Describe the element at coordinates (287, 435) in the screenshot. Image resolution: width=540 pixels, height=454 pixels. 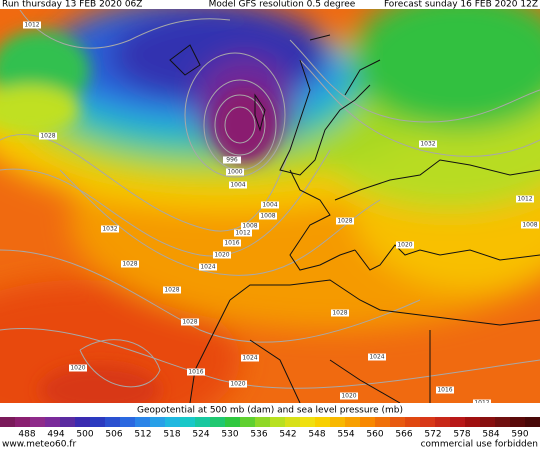
I see `colorbar-tick-label: 542` at that location.